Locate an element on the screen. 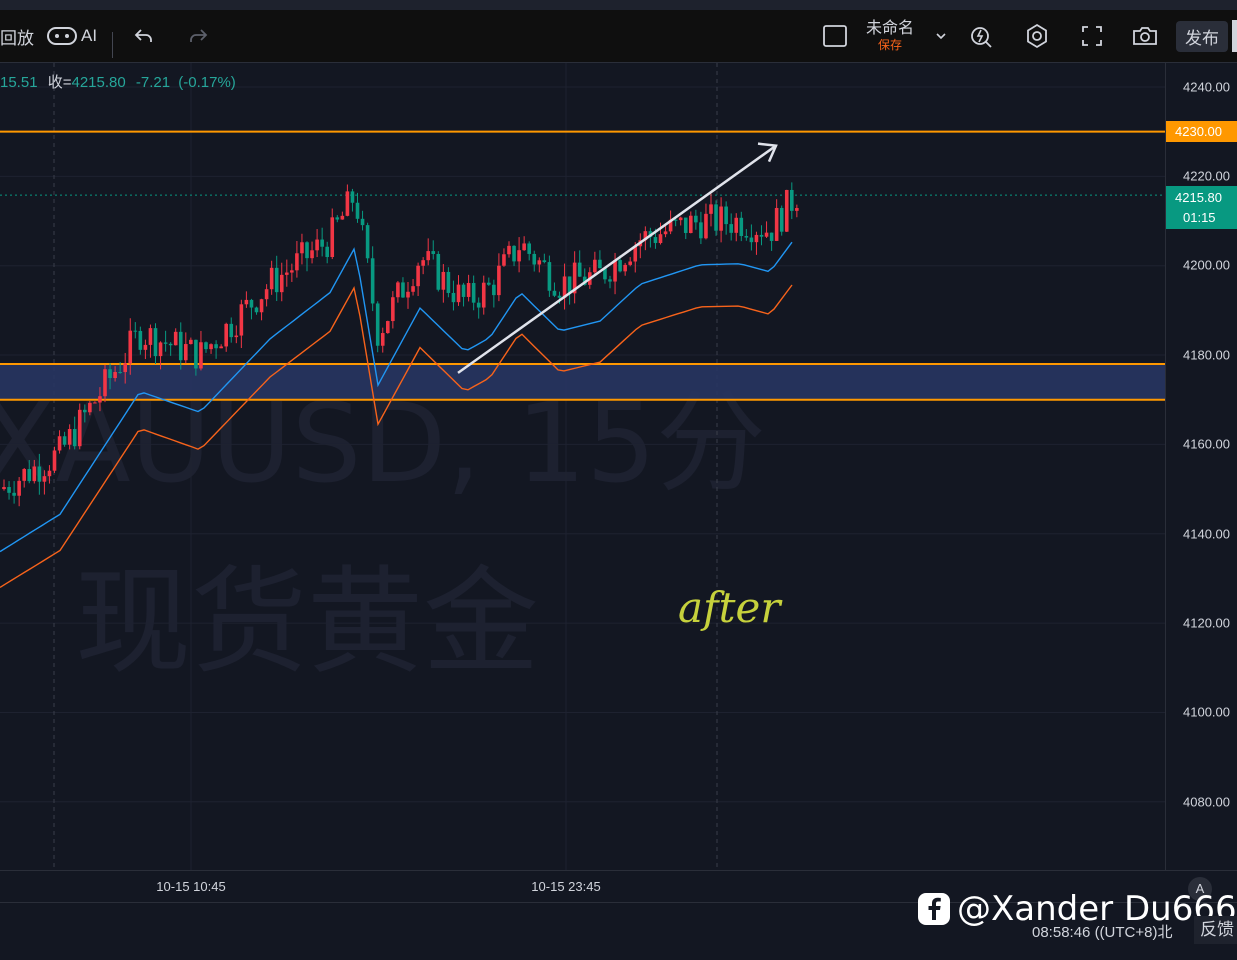  feedback-label: 反馈 is located at coordinates (1217, 929).